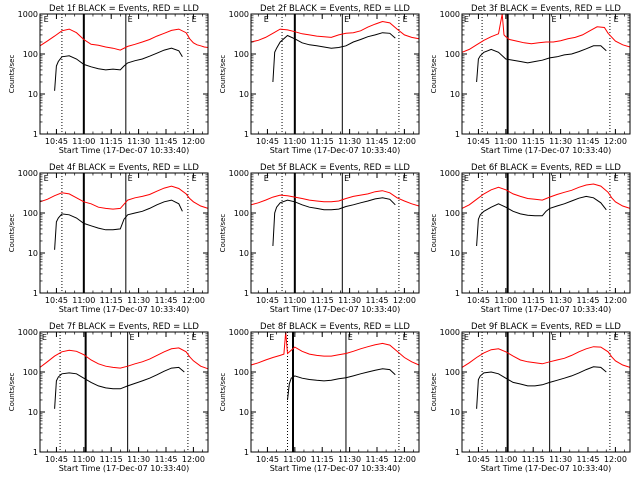 This screenshot has height=480, width=640. Describe the element at coordinates (335, 9) in the screenshot. I see `panel-title: Det 2f BLACK = Events, RED = LLD` at that location.